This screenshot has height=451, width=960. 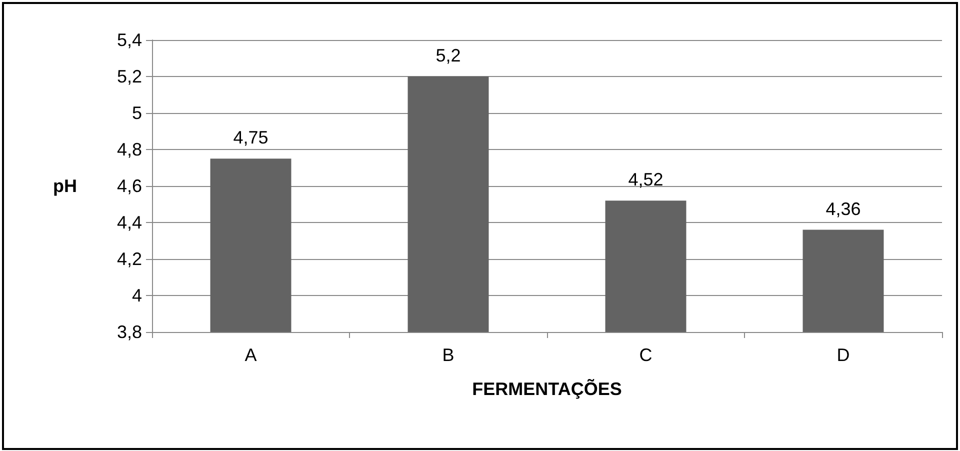 I want to click on y-tick-label: 5,4, so click(x=129, y=40).